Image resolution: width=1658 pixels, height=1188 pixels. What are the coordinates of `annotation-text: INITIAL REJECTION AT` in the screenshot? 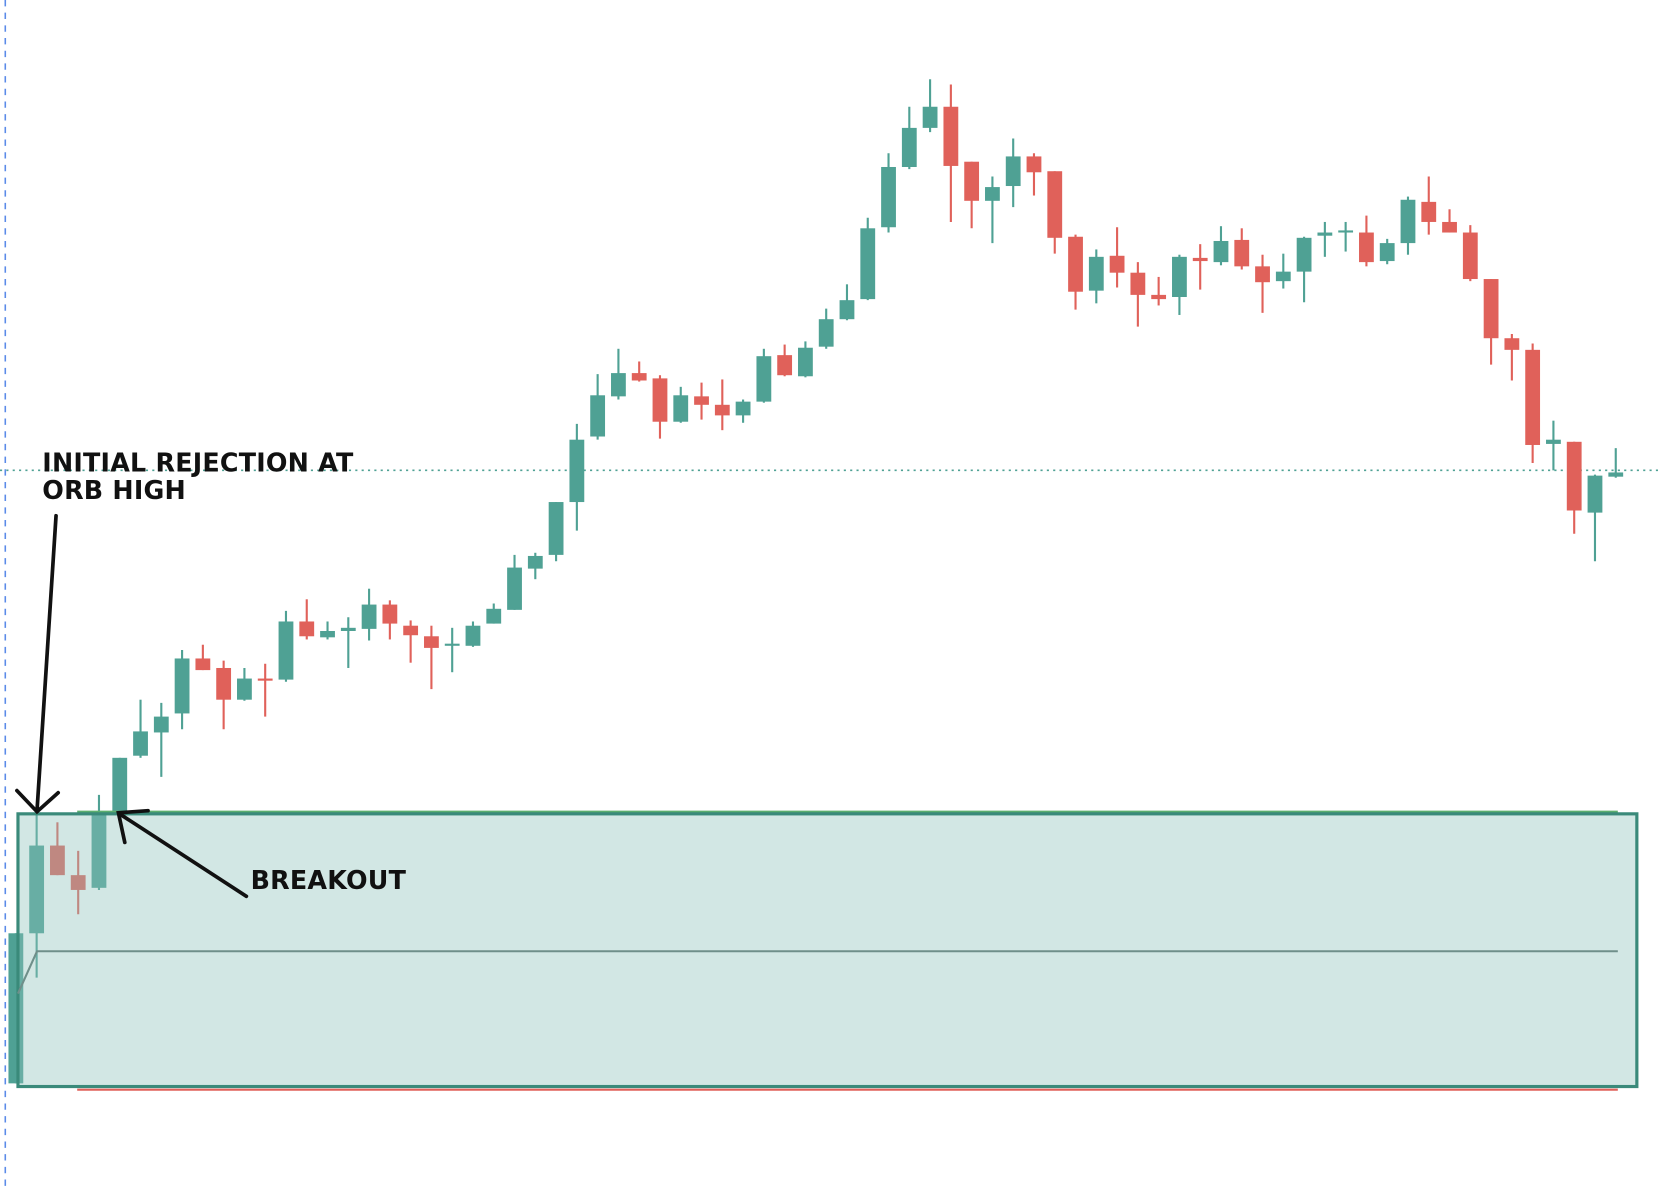 It's located at (198, 462).